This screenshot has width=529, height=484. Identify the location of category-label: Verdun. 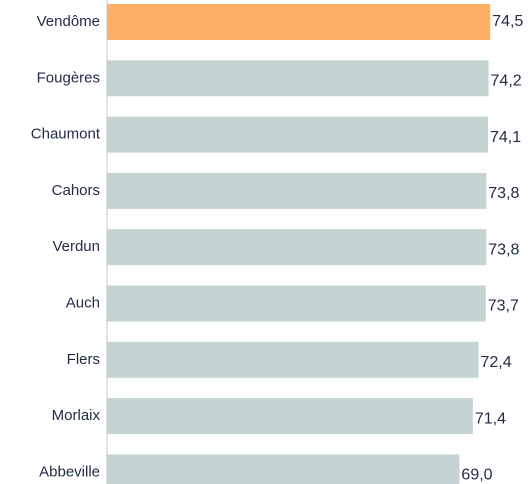
(76, 246).